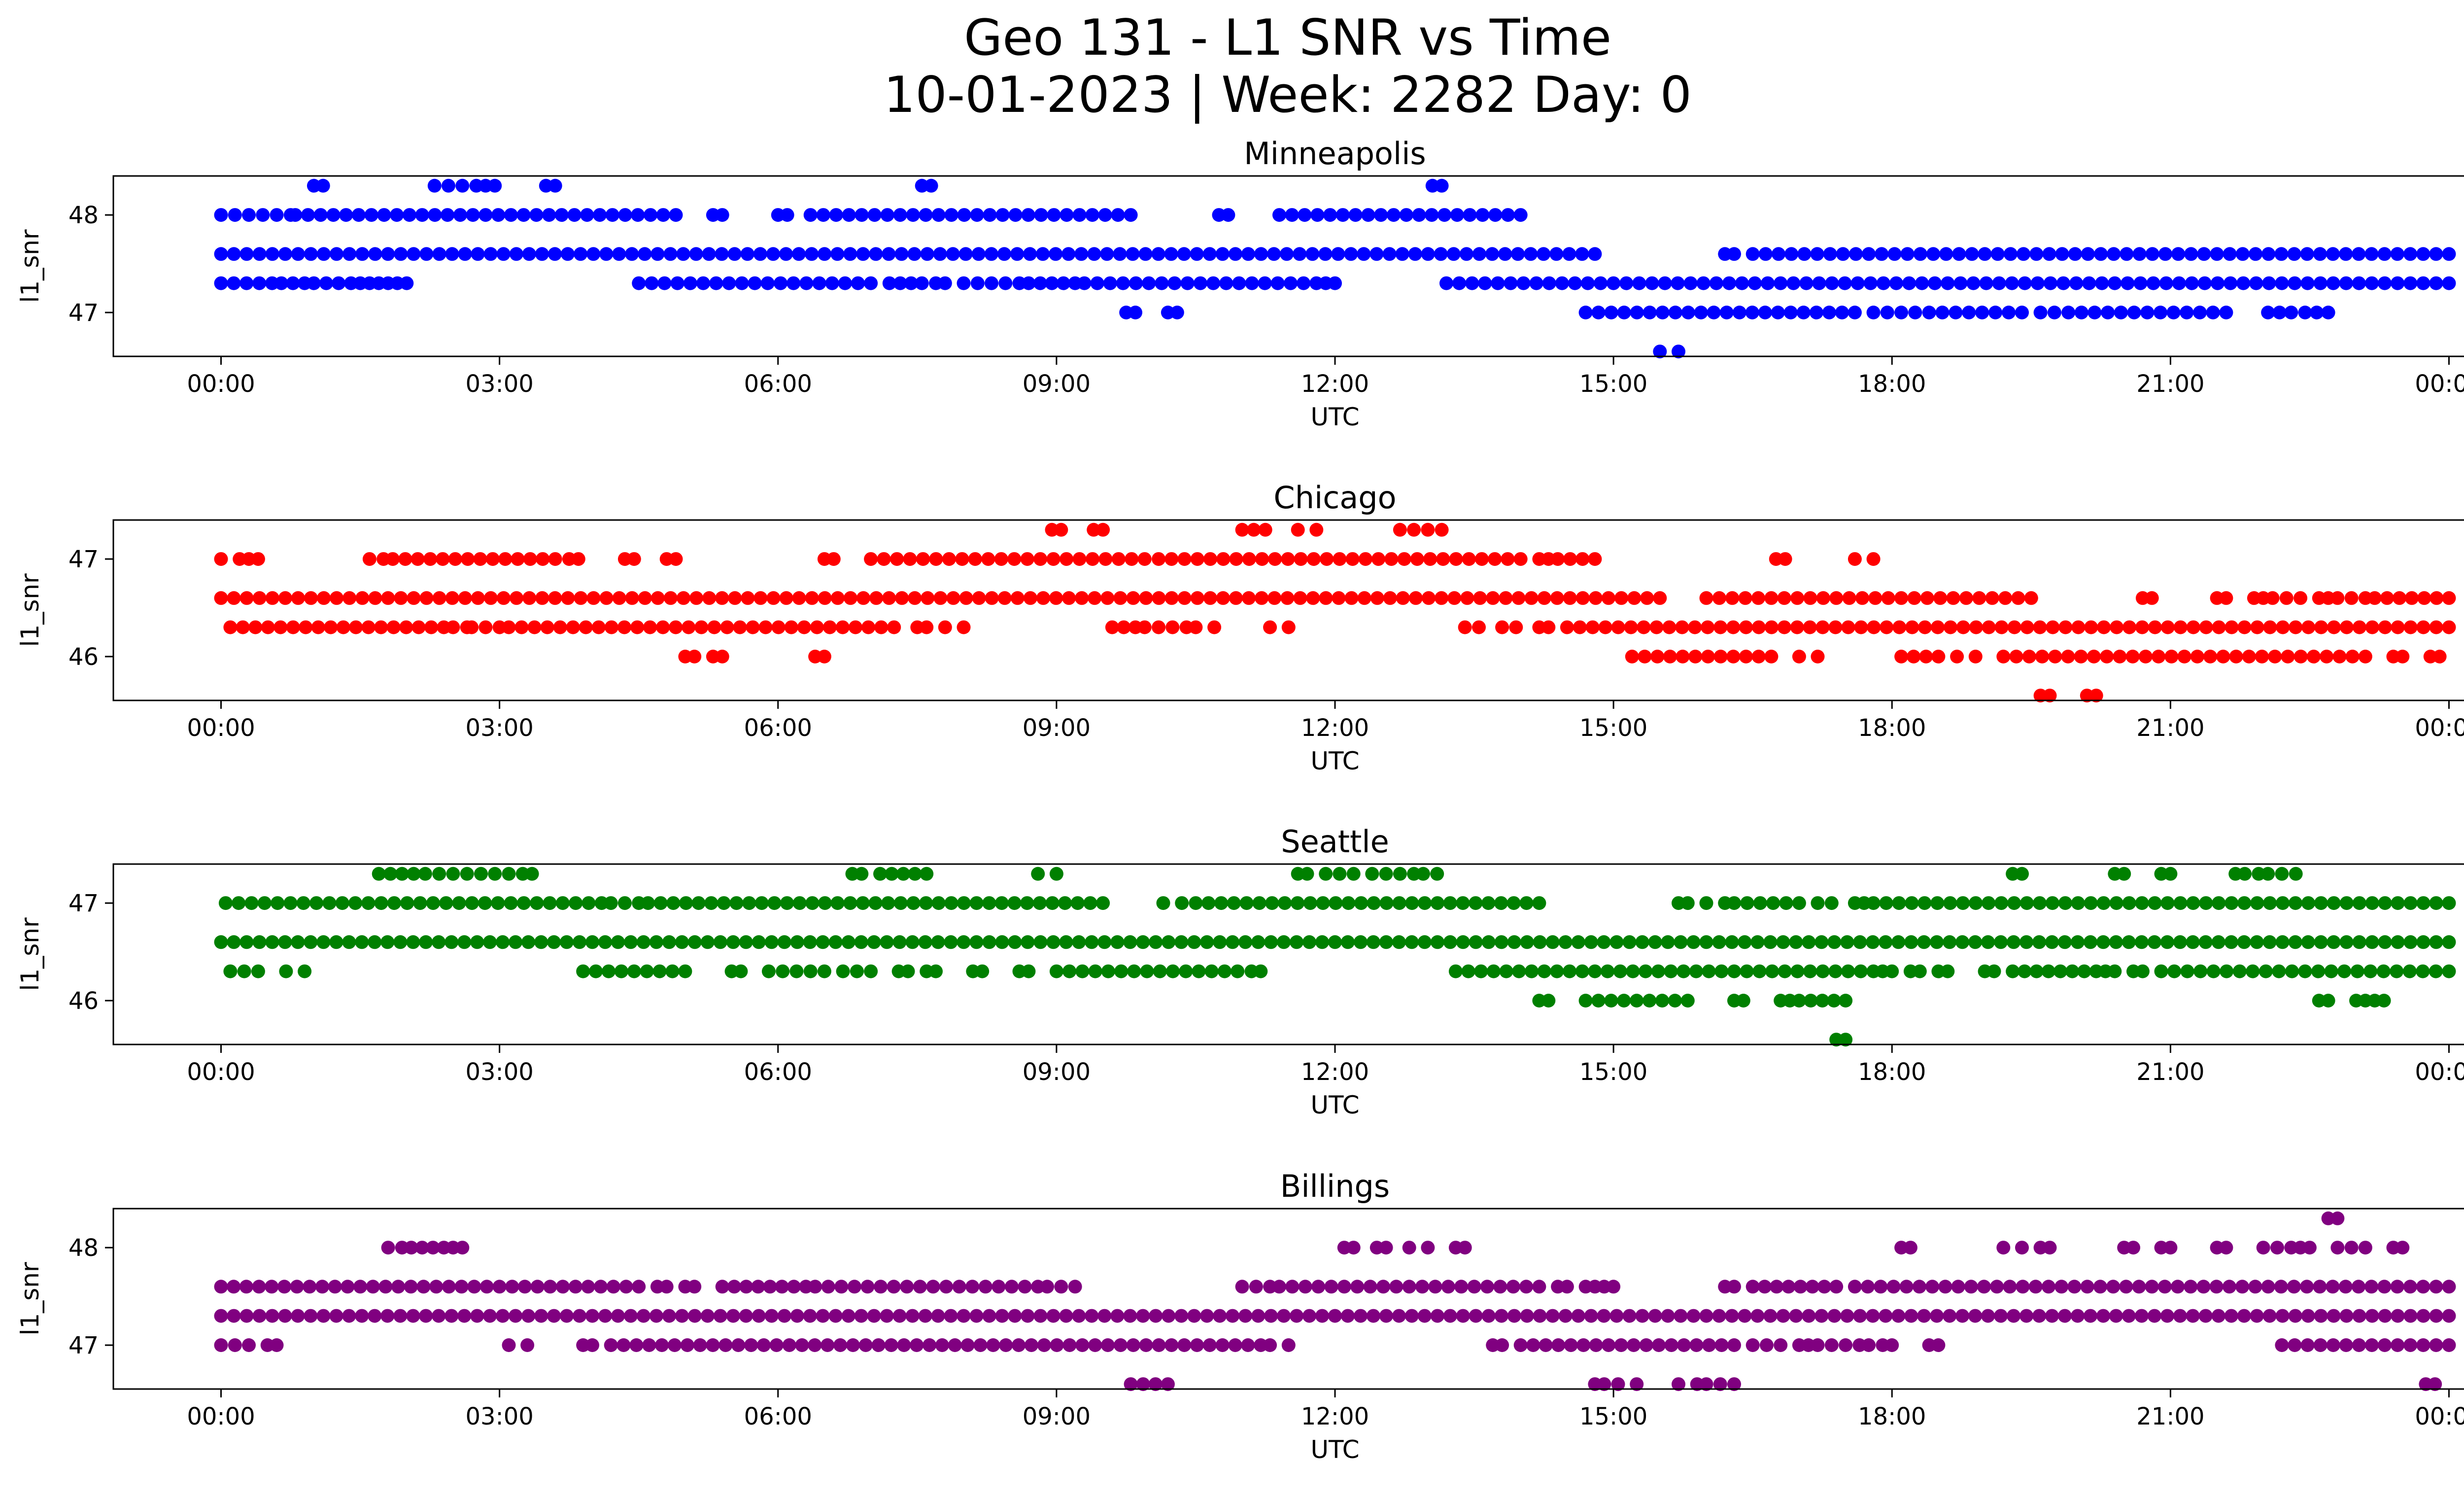  What do you see at coordinates (1335, 728) in the screenshot?
I see `x-tick-label: 12:00` at bounding box center [1335, 728].